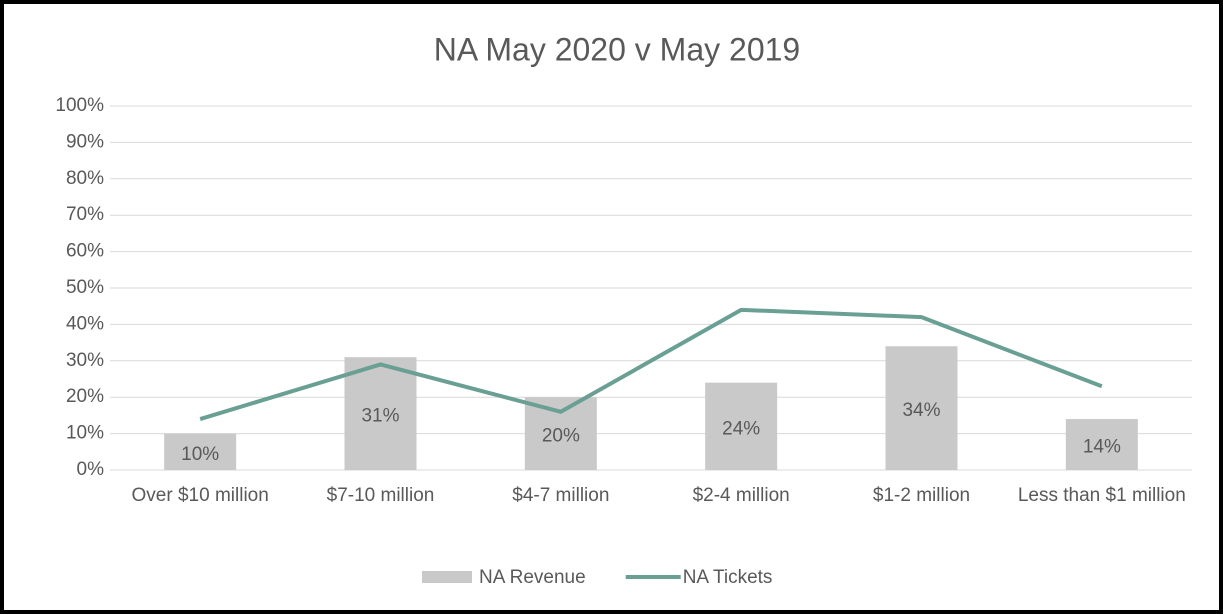 The width and height of the screenshot is (1223, 614). What do you see at coordinates (91, 469) in the screenshot?
I see `y-tick-label: 0%` at bounding box center [91, 469].